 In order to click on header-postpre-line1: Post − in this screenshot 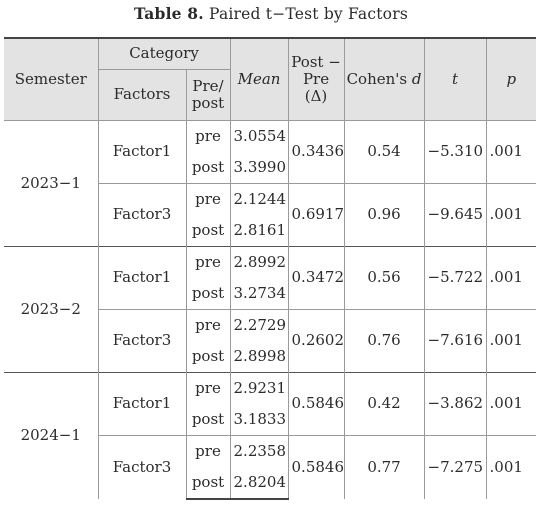, I will do `click(316, 61)`.